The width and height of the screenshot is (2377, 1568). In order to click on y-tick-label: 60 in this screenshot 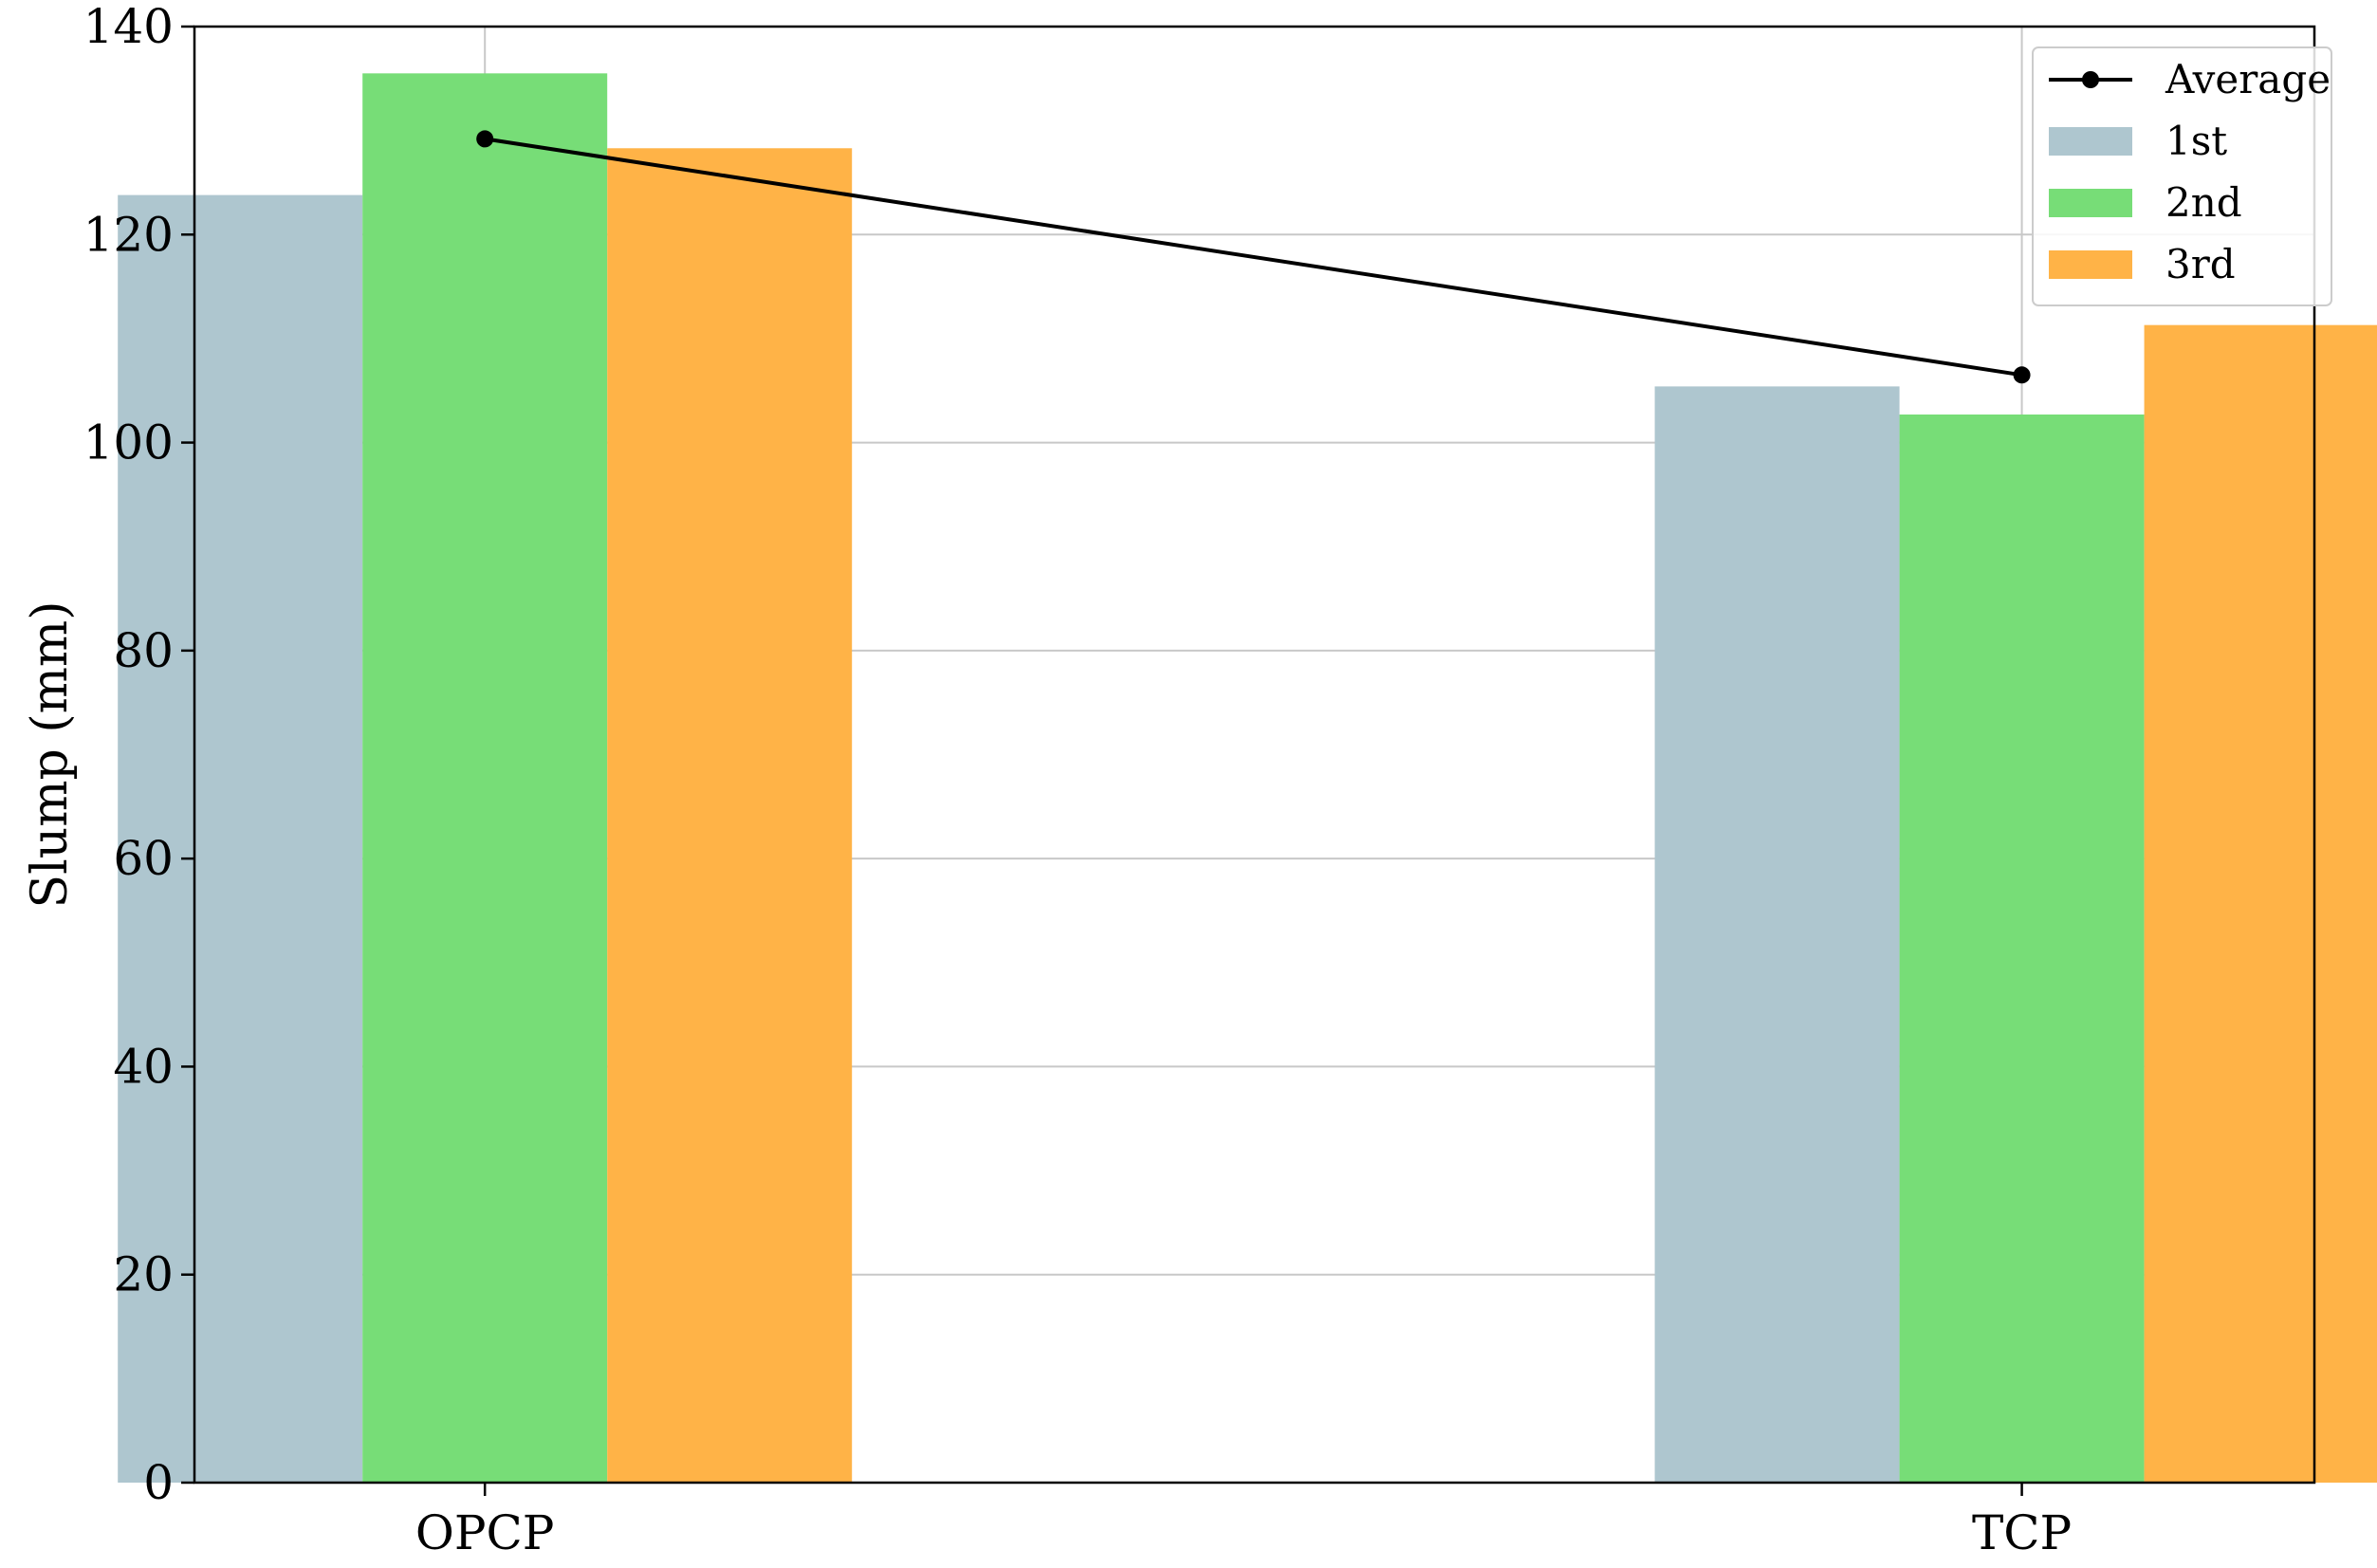, I will do `click(143, 859)`.